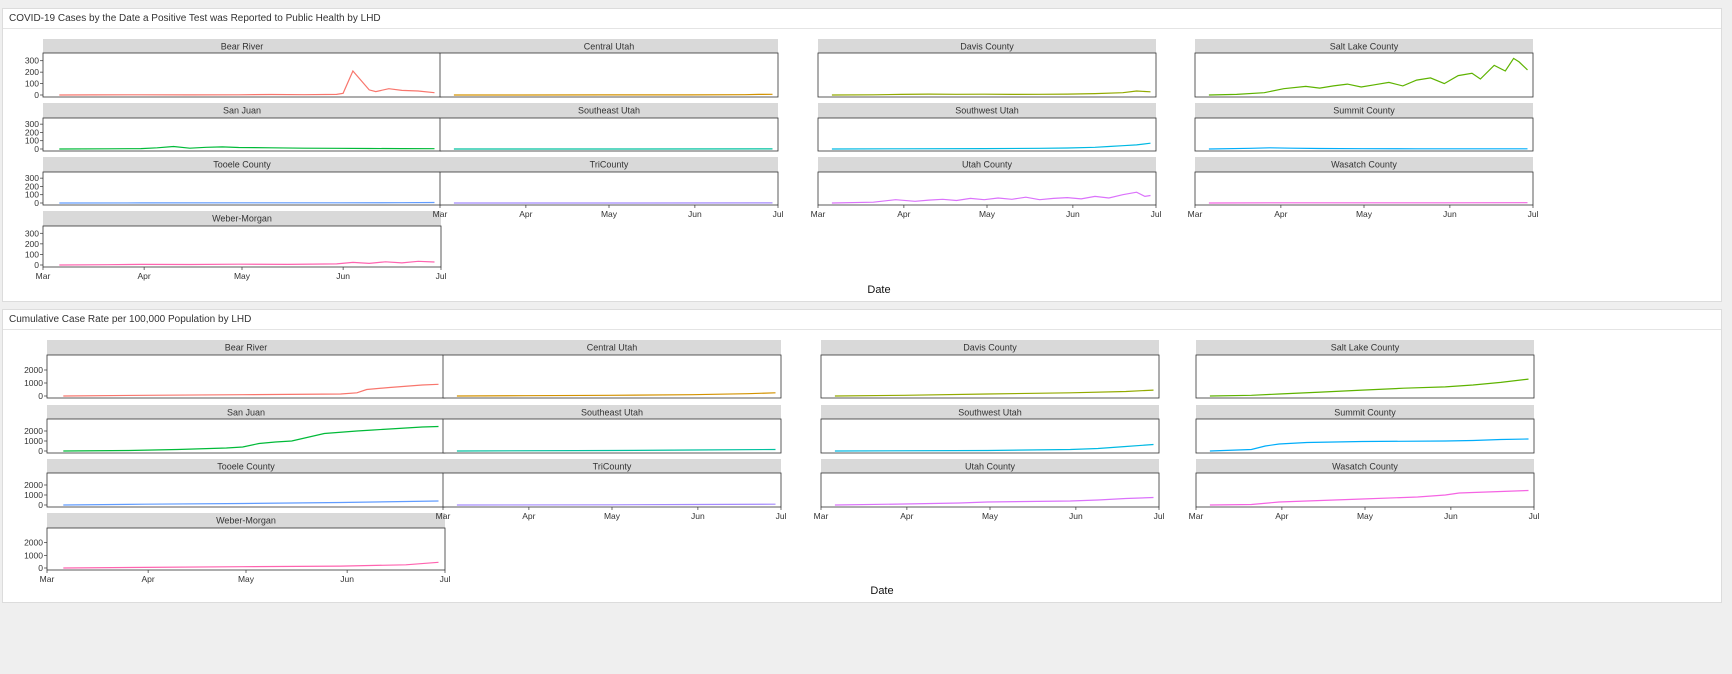  Describe the element at coordinates (1369, 445) in the screenshot. I see `series-line-summit-county` at that location.